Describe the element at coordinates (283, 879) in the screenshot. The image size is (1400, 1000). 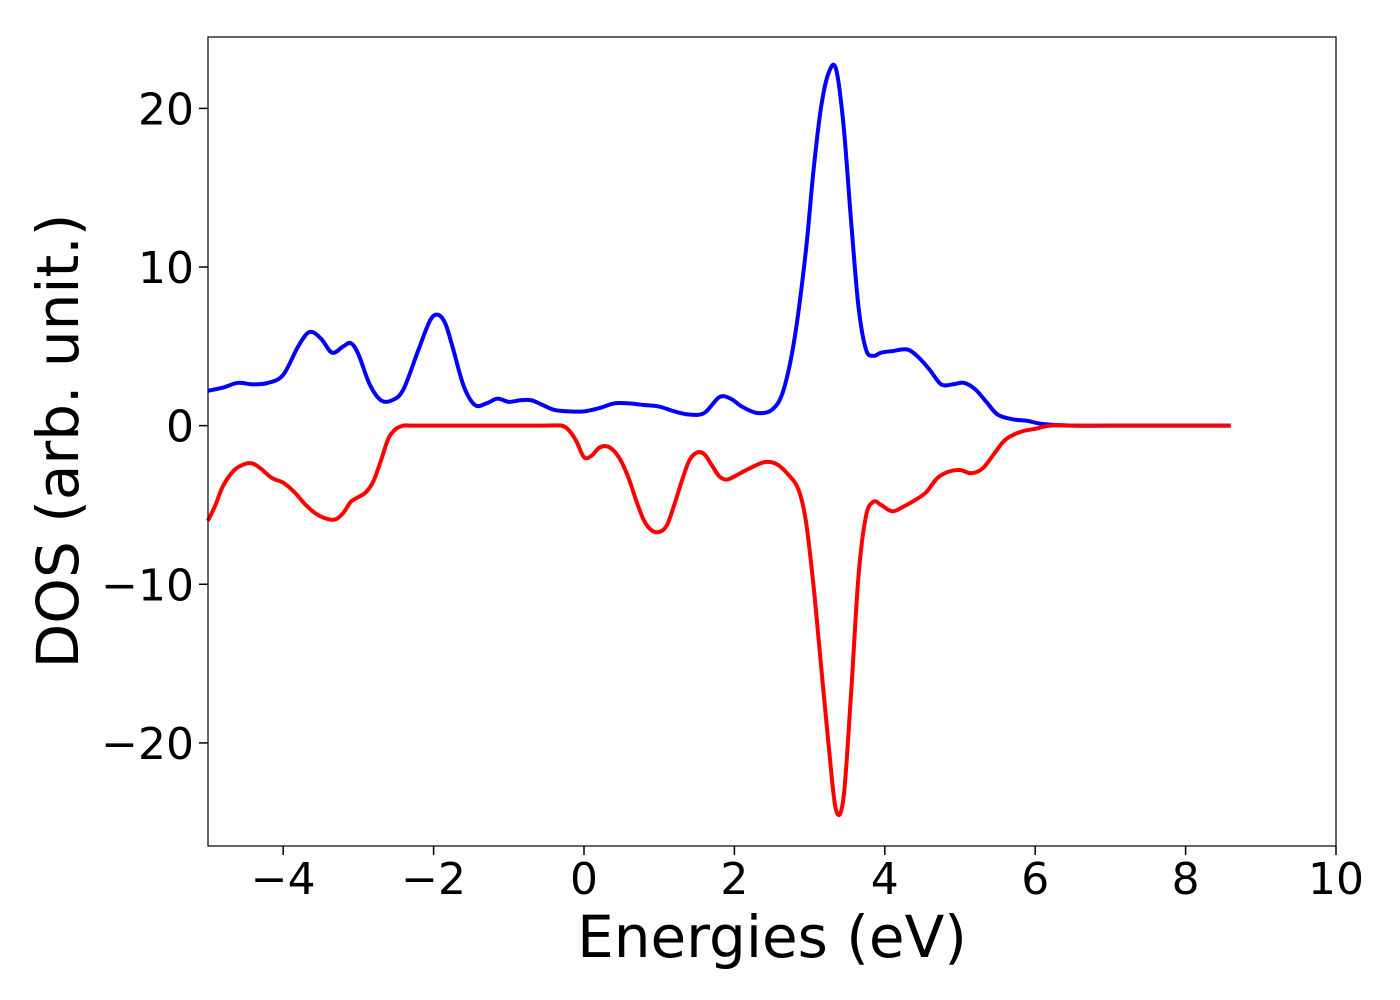
I see `x-tick-label: −4` at that location.